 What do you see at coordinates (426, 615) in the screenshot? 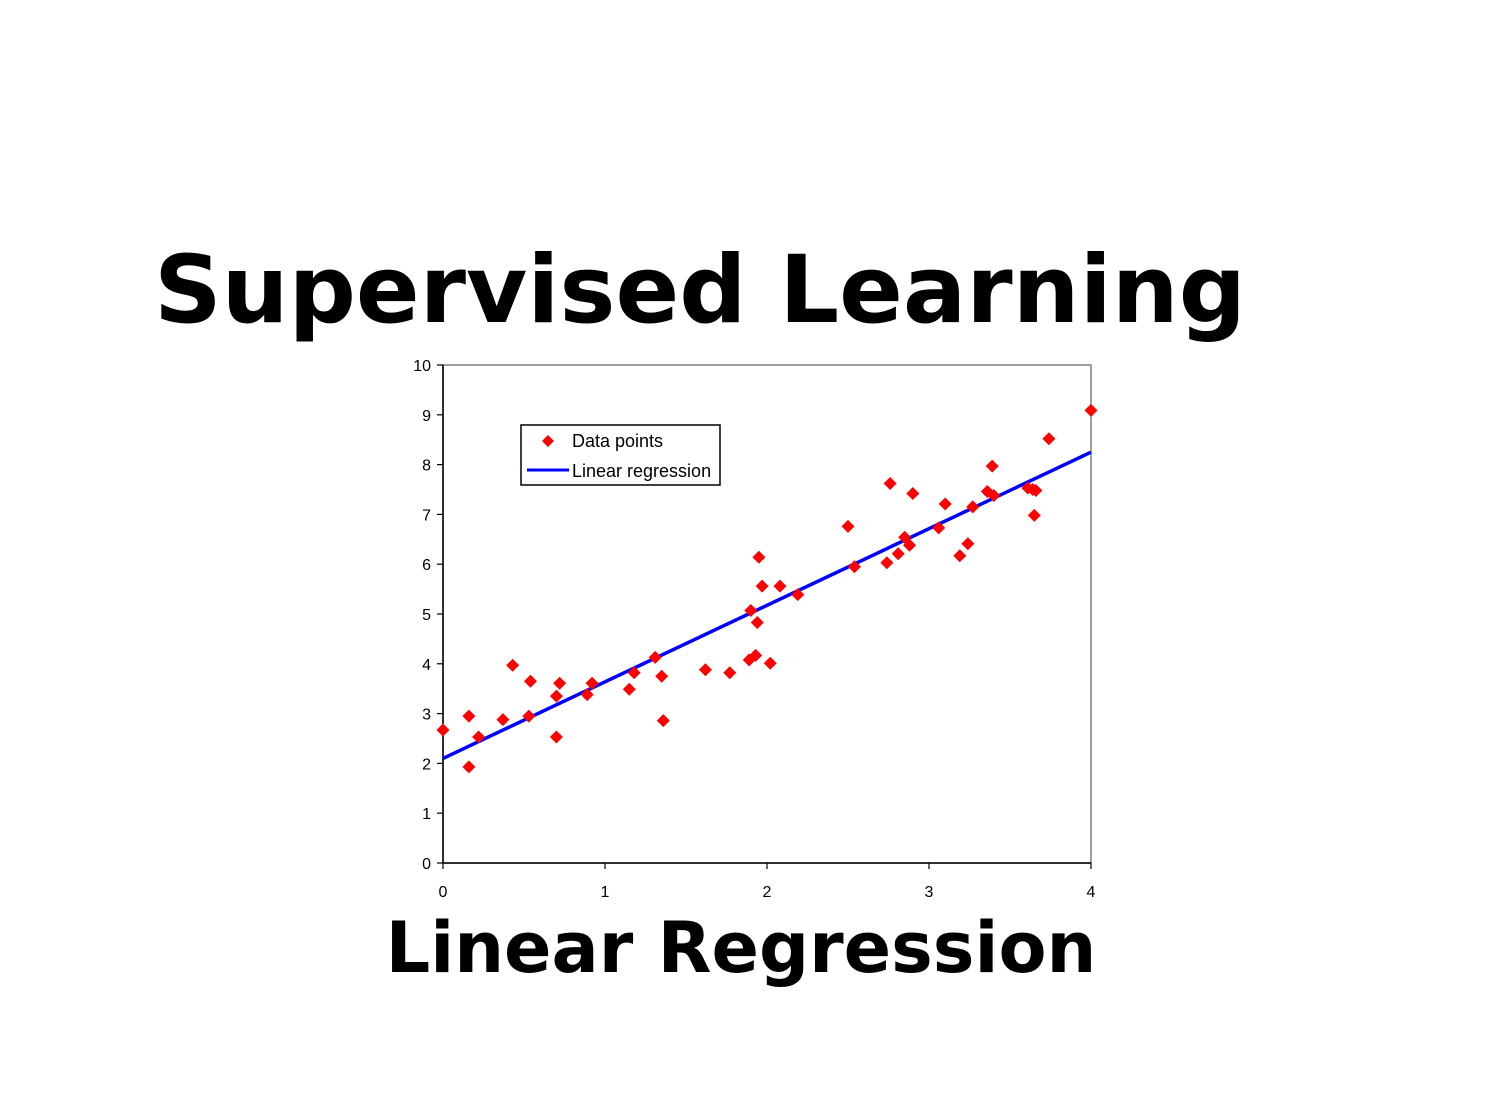
I see `y-tick-label: 5` at bounding box center [426, 615].